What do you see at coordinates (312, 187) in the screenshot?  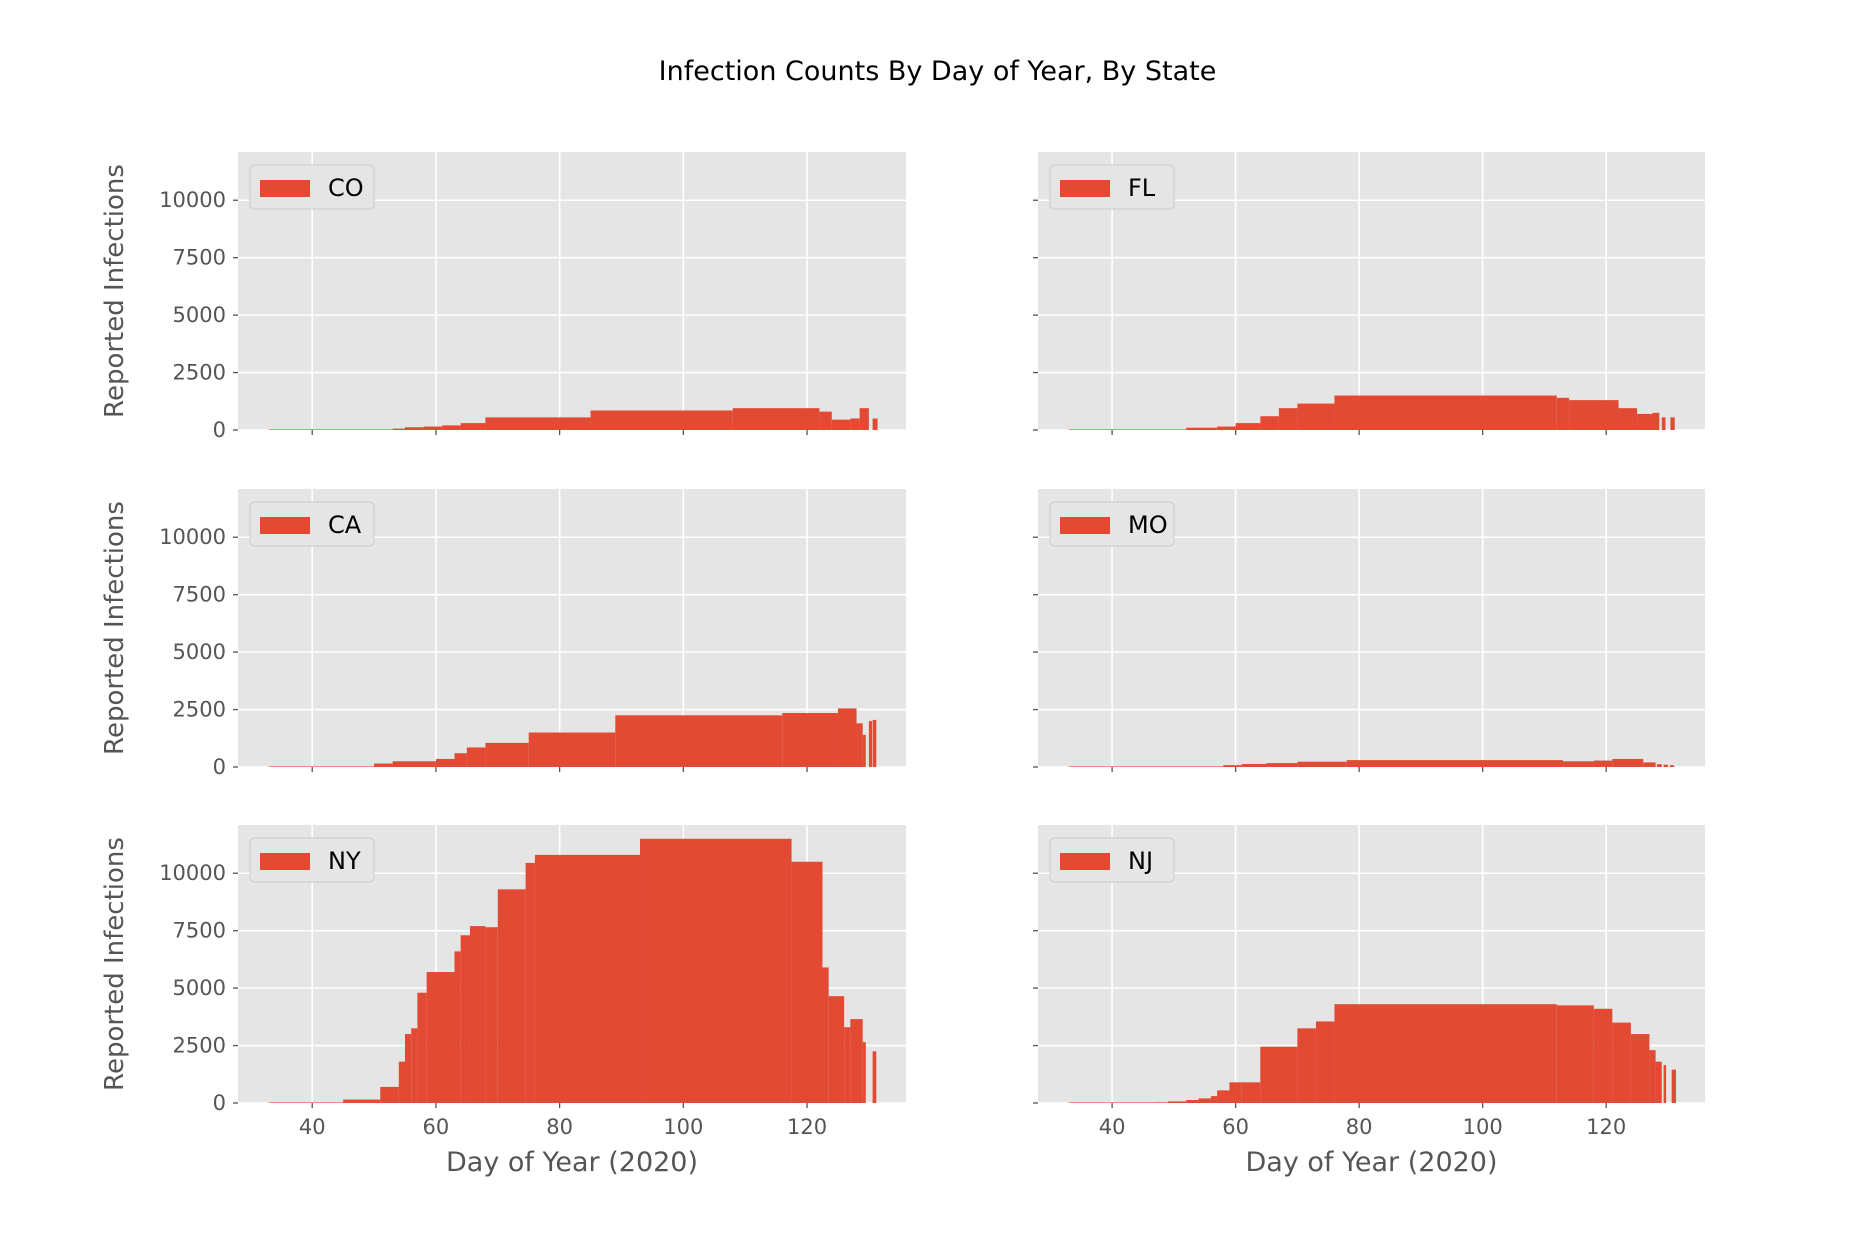 I see `legend: CO` at bounding box center [312, 187].